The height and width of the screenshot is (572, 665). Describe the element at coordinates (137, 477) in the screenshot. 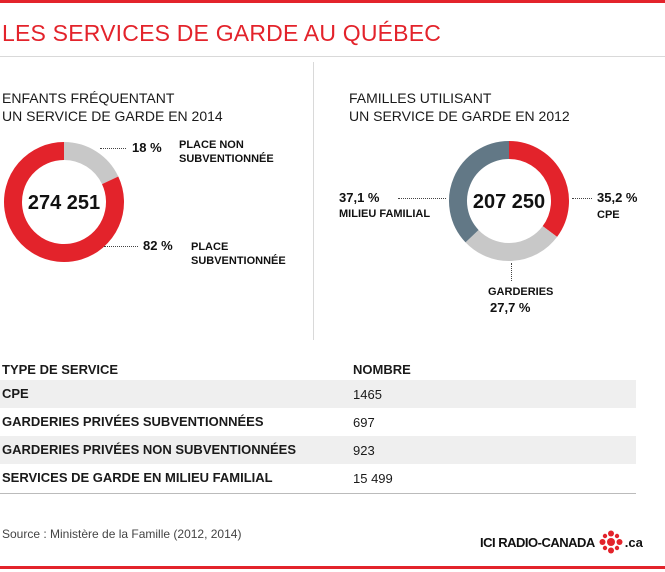

I see `table-cell-type: SERVICES DE GARDE EN MILIEU FAMILIAL` at that location.